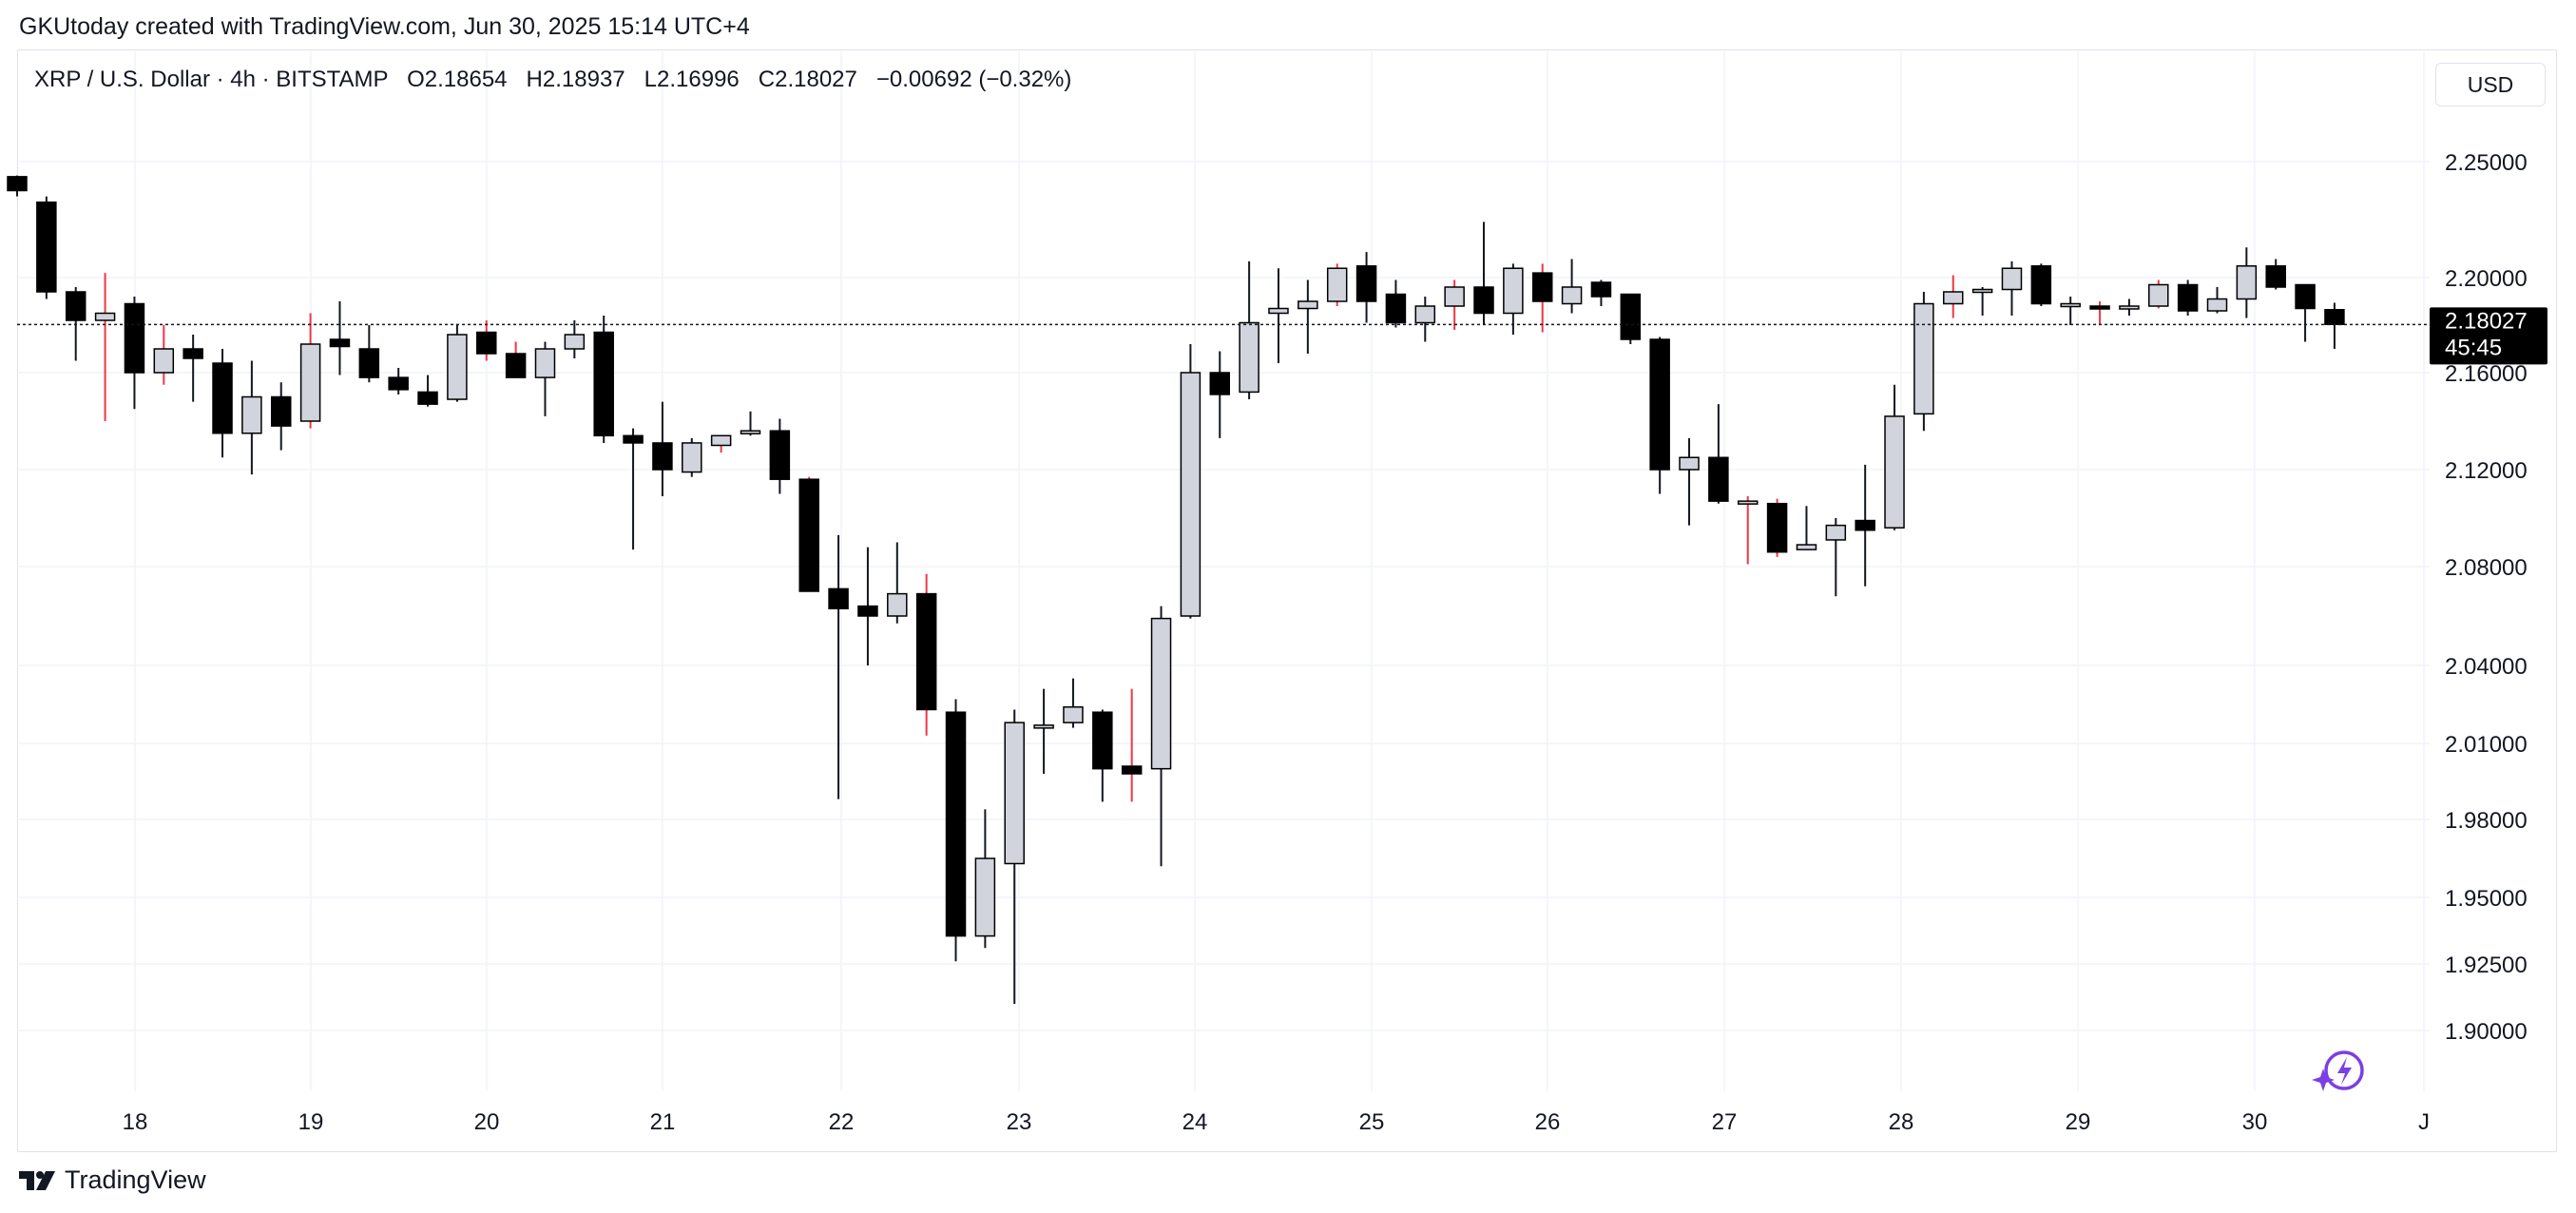  Describe the element at coordinates (37, 1180) in the screenshot. I see `tradingview-logo-icon` at that location.